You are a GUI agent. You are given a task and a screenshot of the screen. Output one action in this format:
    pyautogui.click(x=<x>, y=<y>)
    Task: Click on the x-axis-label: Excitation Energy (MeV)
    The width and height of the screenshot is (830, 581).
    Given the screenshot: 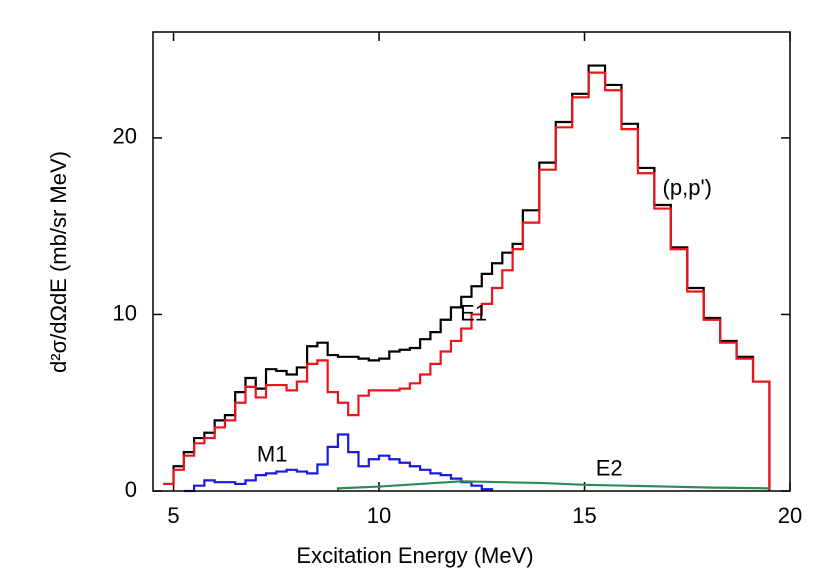 What is the action you would take?
    pyautogui.click(x=414, y=555)
    